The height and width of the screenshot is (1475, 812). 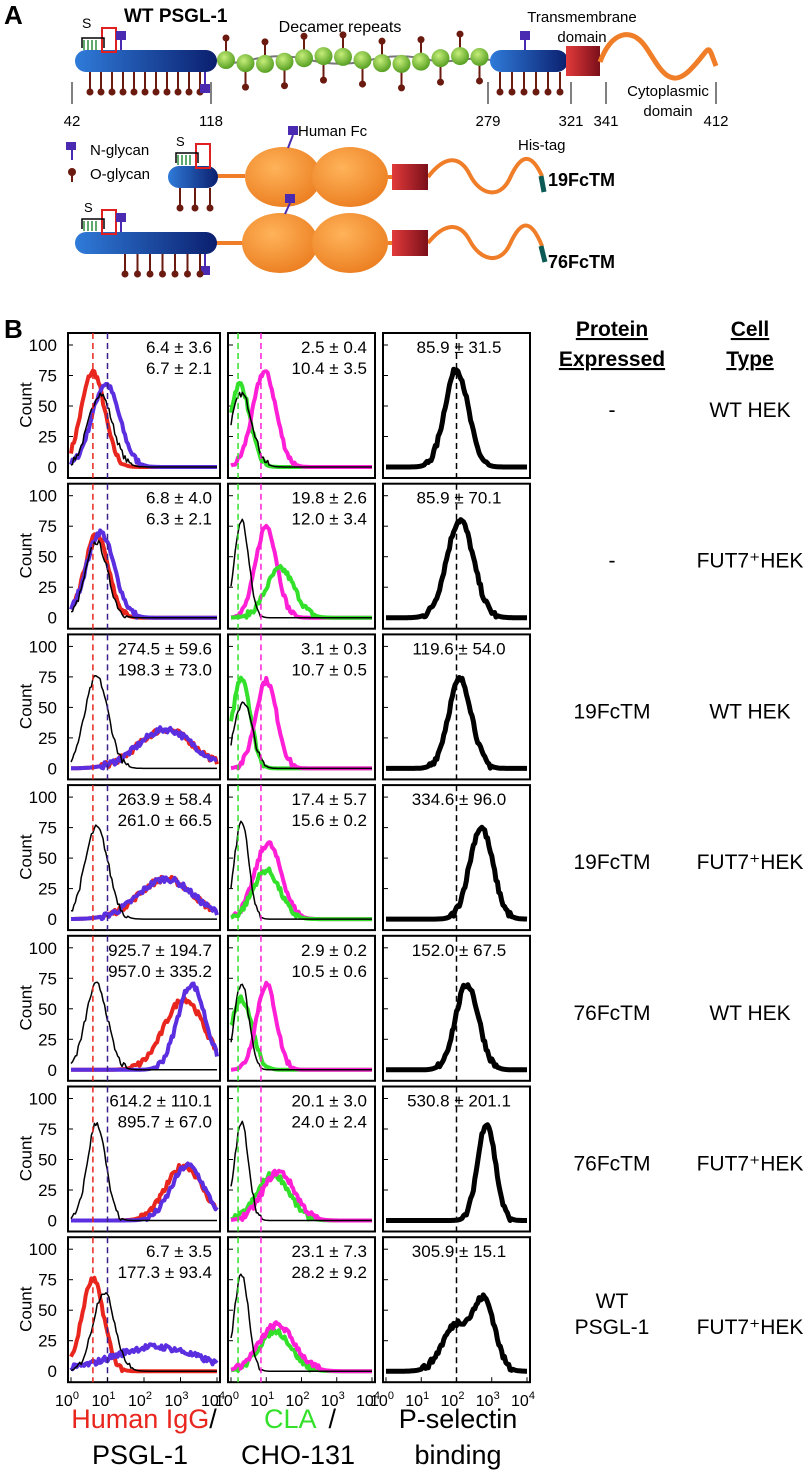 What do you see at coordinates (262, 1400) in the screenshot?
I see `x-tick-label: 10¹` at bounding box center [262, 1400].